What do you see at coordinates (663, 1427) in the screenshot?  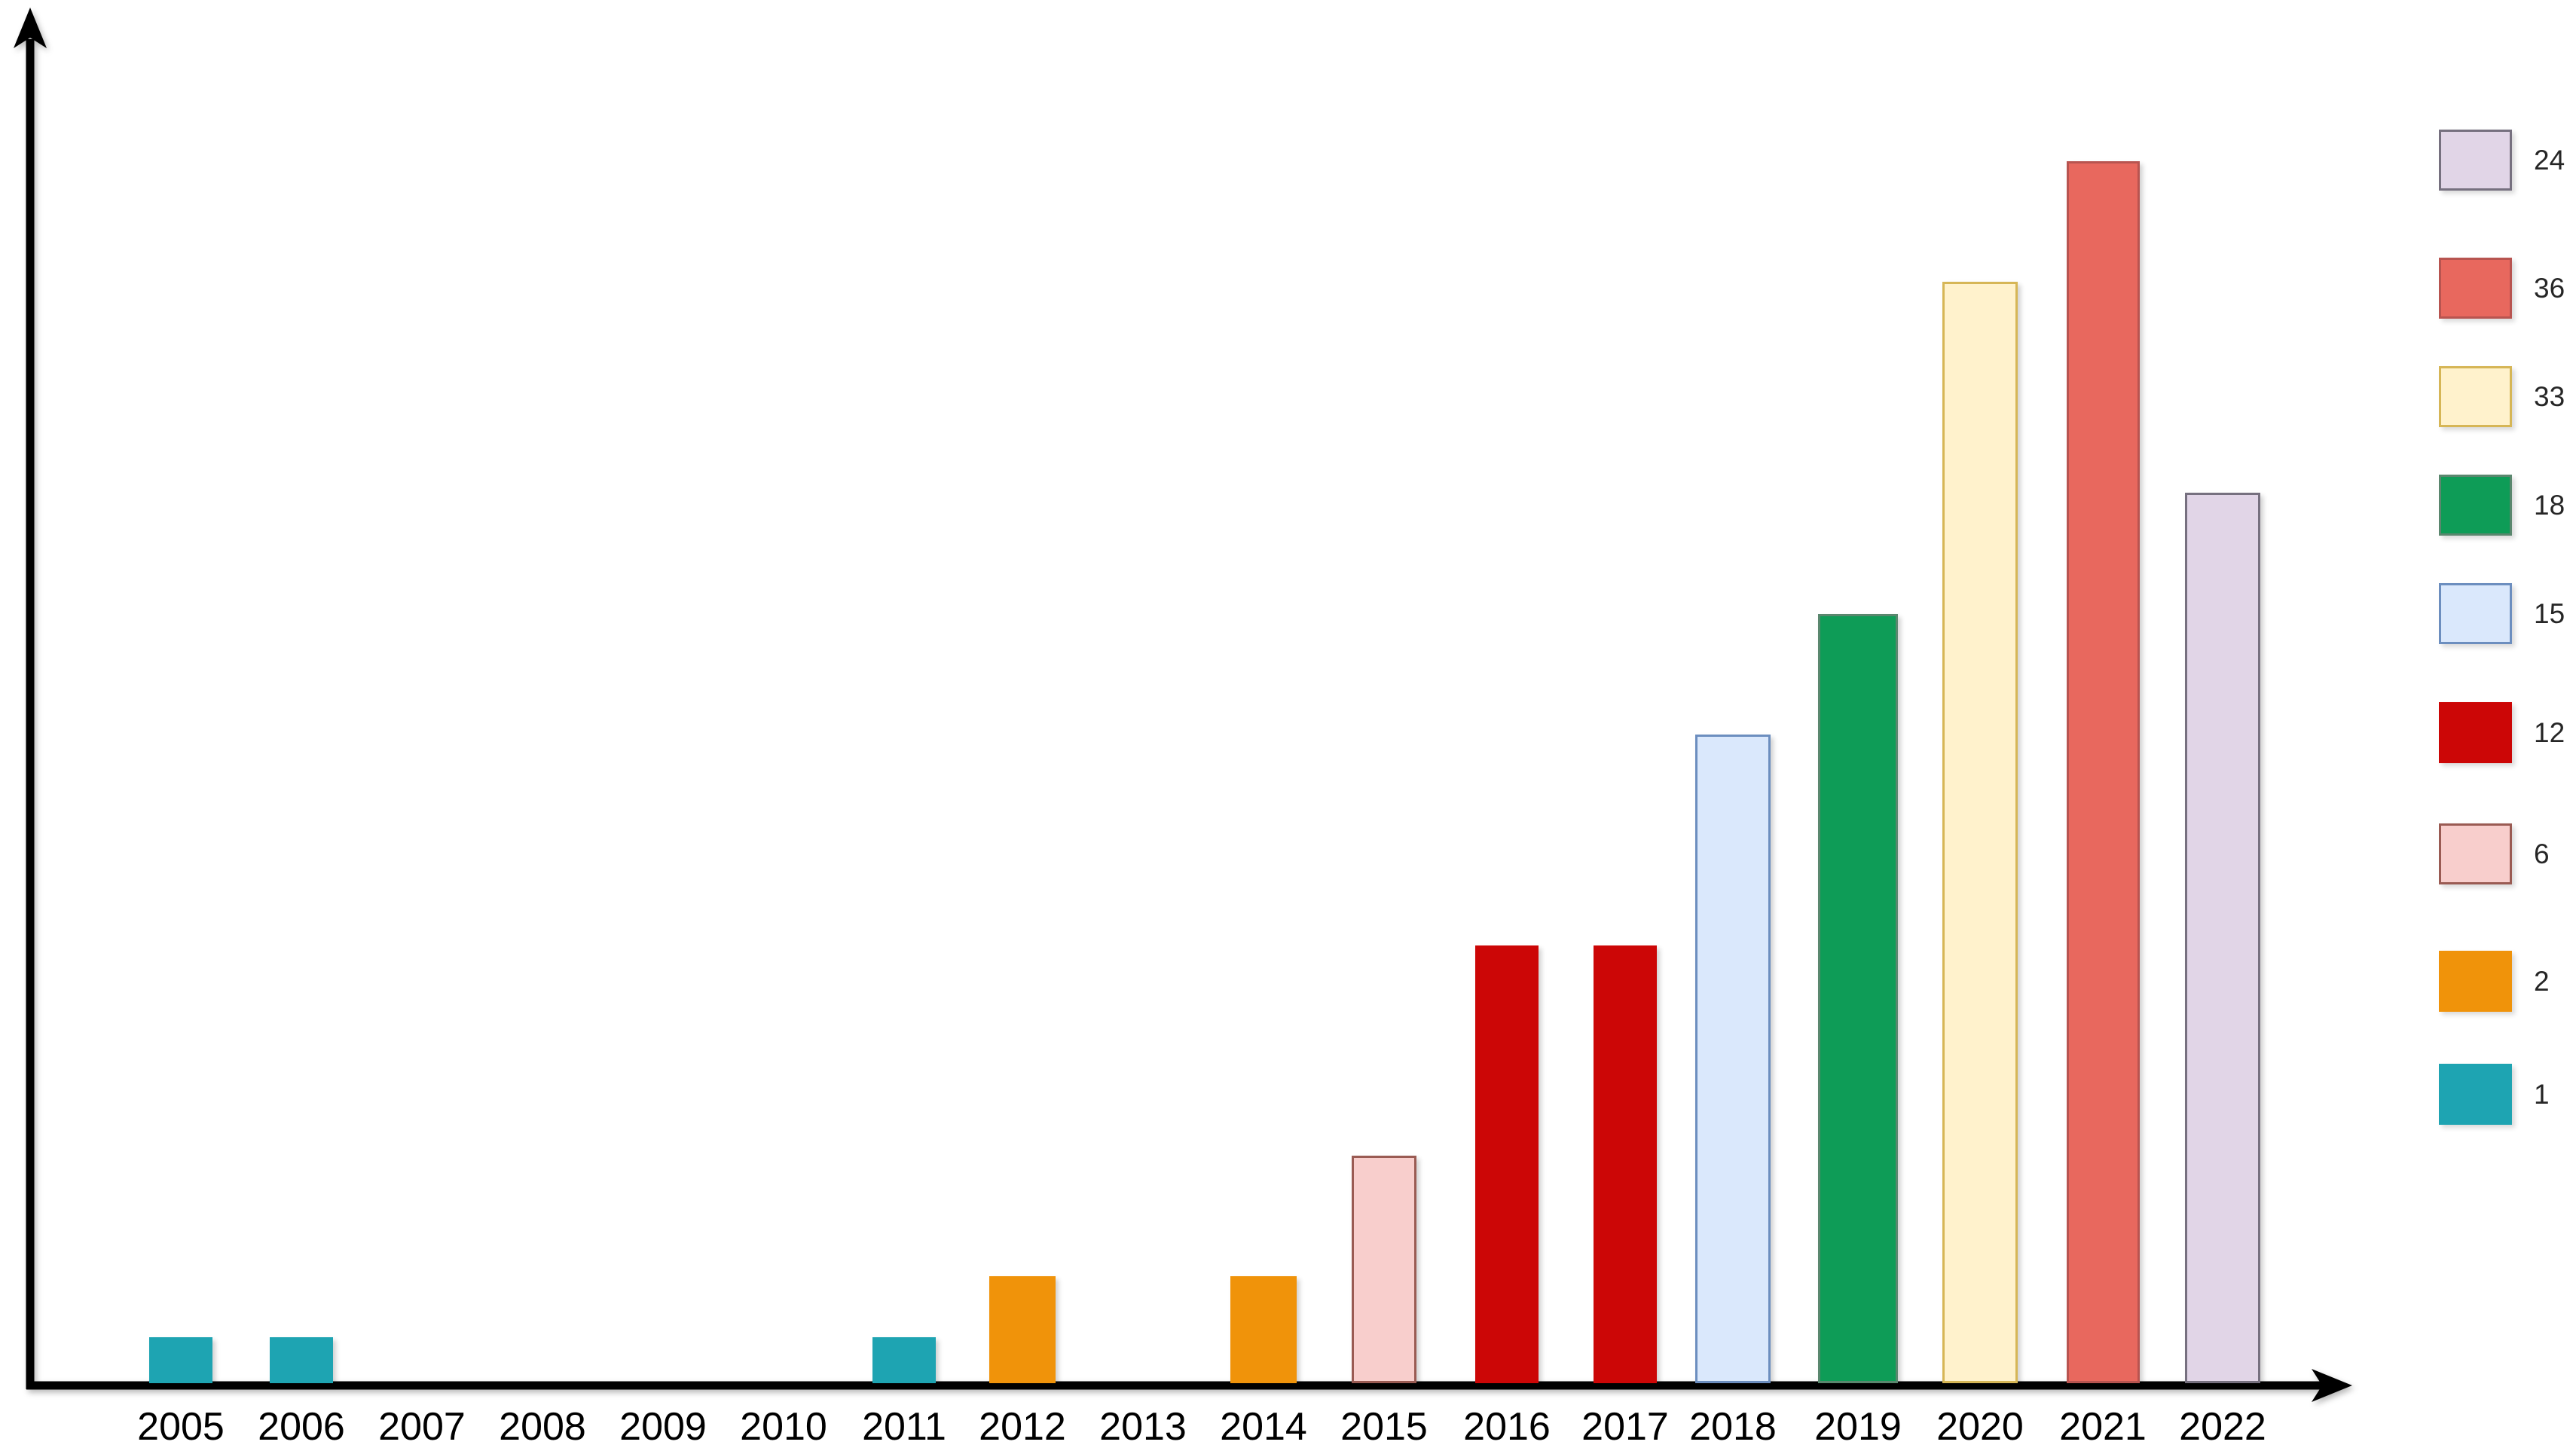 I see `x-label-2009: 2009` at bounding box center [663, 1427].